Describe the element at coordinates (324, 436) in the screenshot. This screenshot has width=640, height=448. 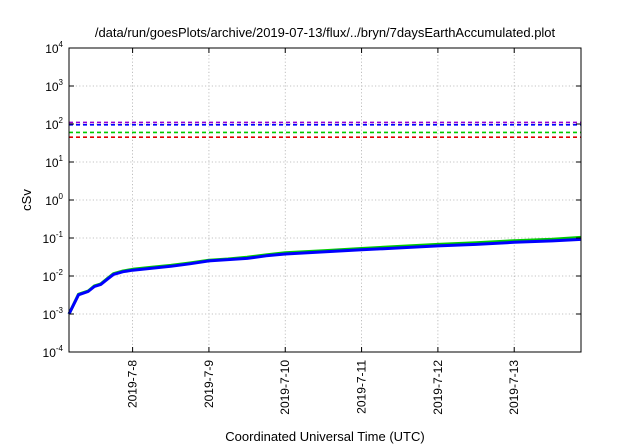
I see `x-axis-label: Coordinated Universal Time (UTC)` at that location.